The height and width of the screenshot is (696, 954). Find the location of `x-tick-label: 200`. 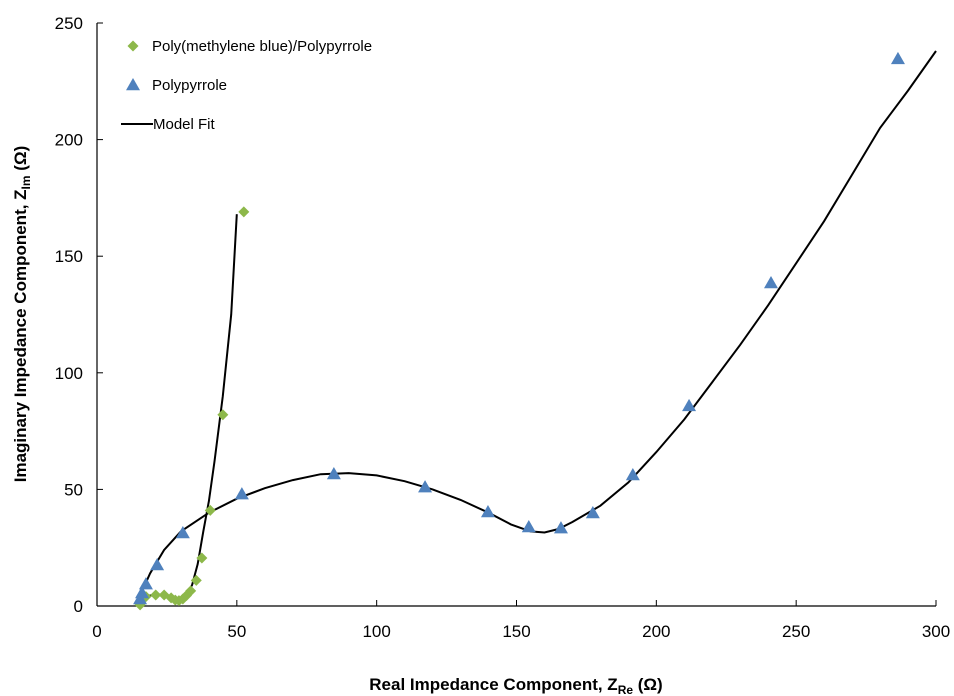

x-tick-label: 200 is located at coordinates (656, 631).